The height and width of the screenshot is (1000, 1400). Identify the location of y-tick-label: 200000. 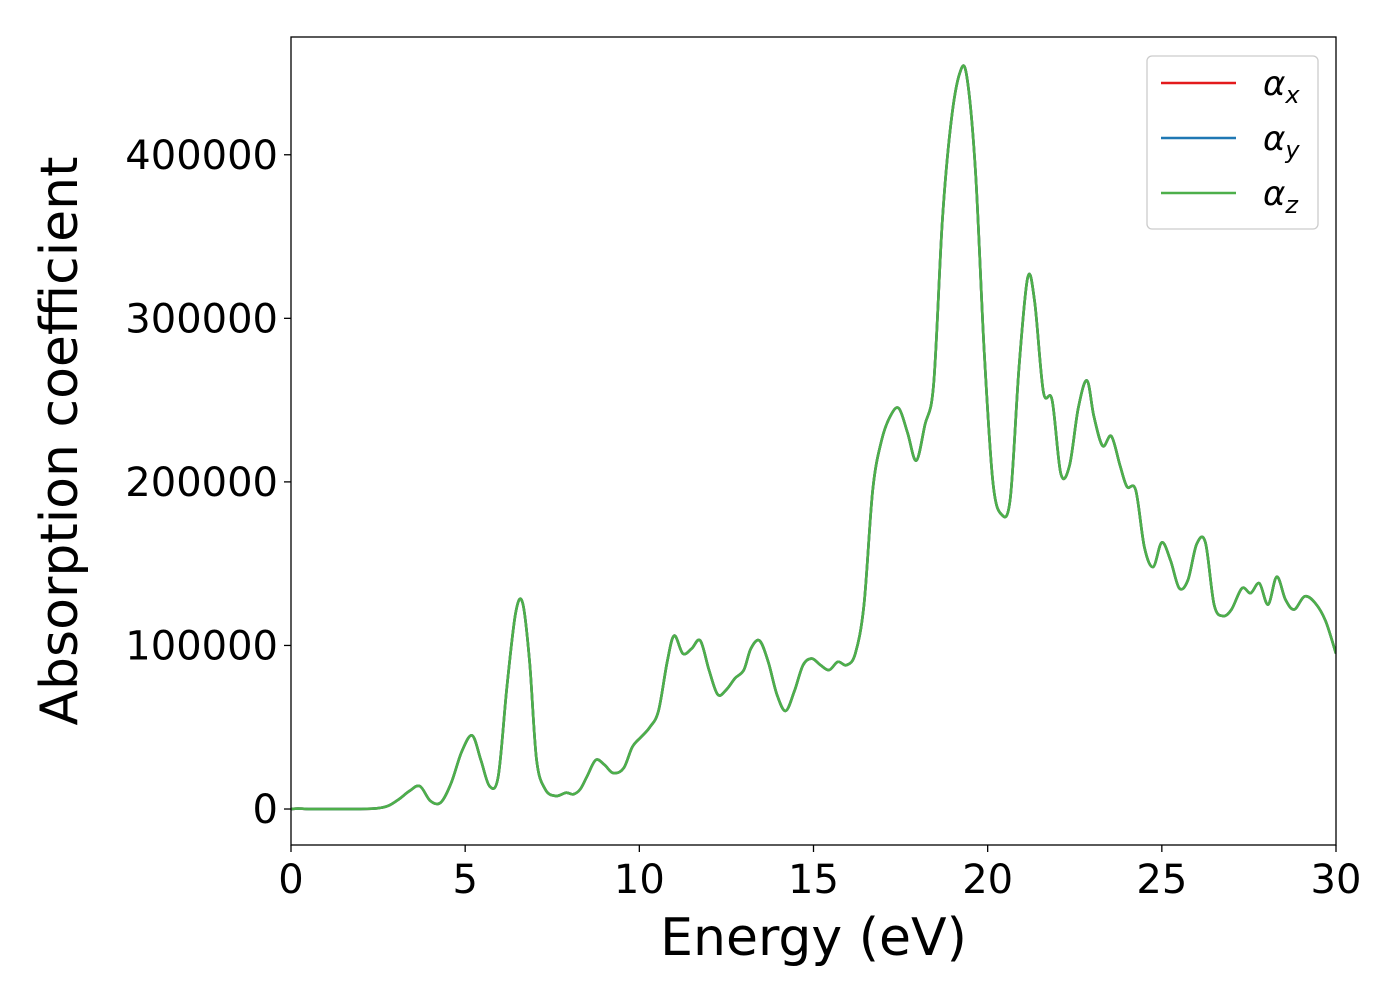
(201, 483).